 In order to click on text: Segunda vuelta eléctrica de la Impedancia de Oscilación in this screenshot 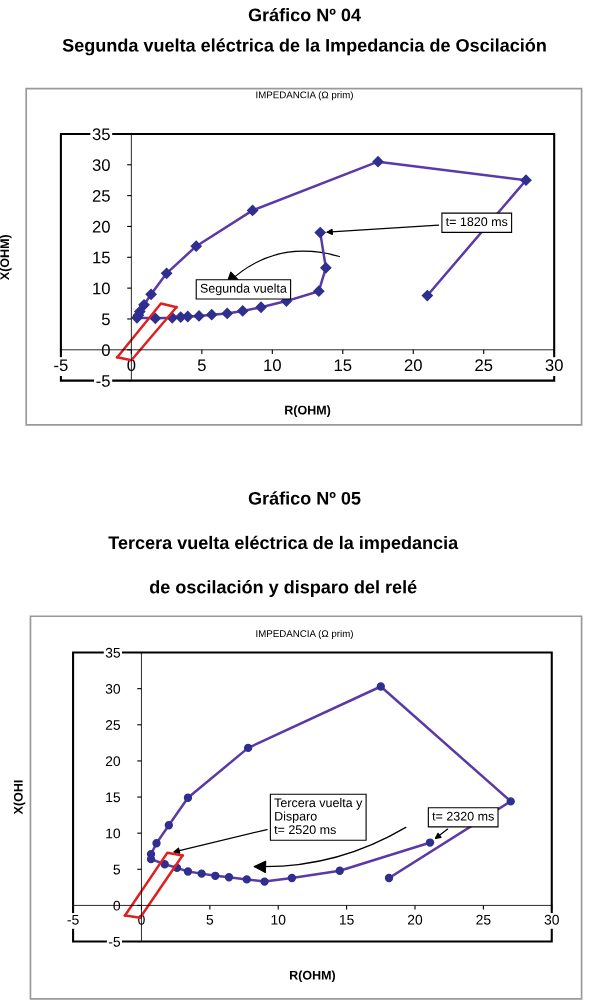, I will do `click(304, 47)`.